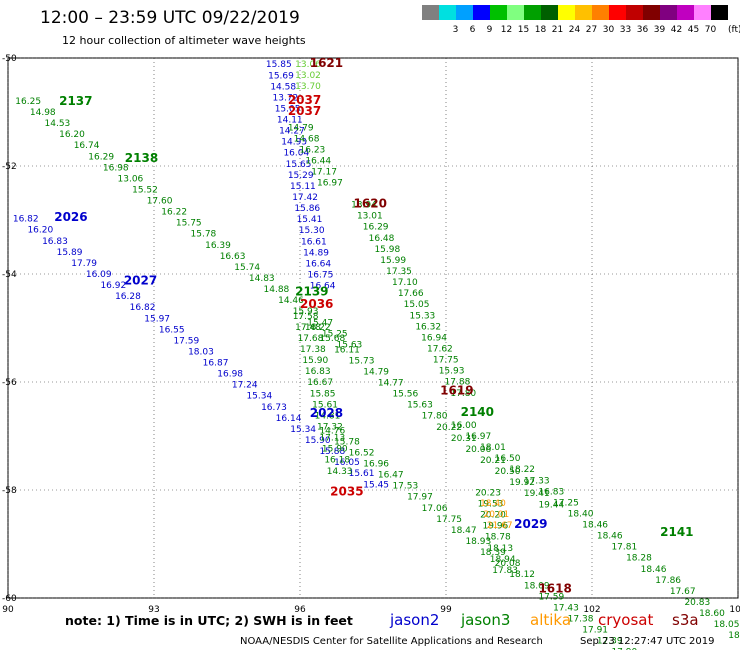  Describe the element at coordinates (624, 649) in the screenshot. I see `wave-height-value: 17.90` at that location.